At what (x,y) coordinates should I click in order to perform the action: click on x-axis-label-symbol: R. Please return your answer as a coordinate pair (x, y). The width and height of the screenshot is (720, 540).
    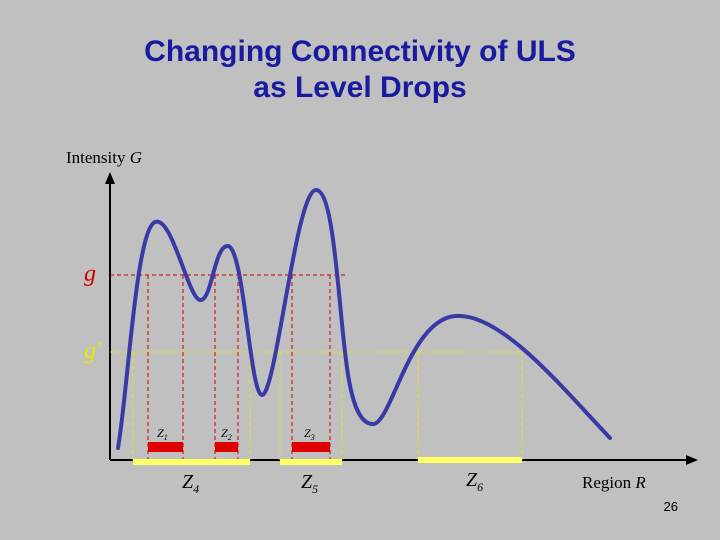
    Looking at the image, I should click on (640, 482).